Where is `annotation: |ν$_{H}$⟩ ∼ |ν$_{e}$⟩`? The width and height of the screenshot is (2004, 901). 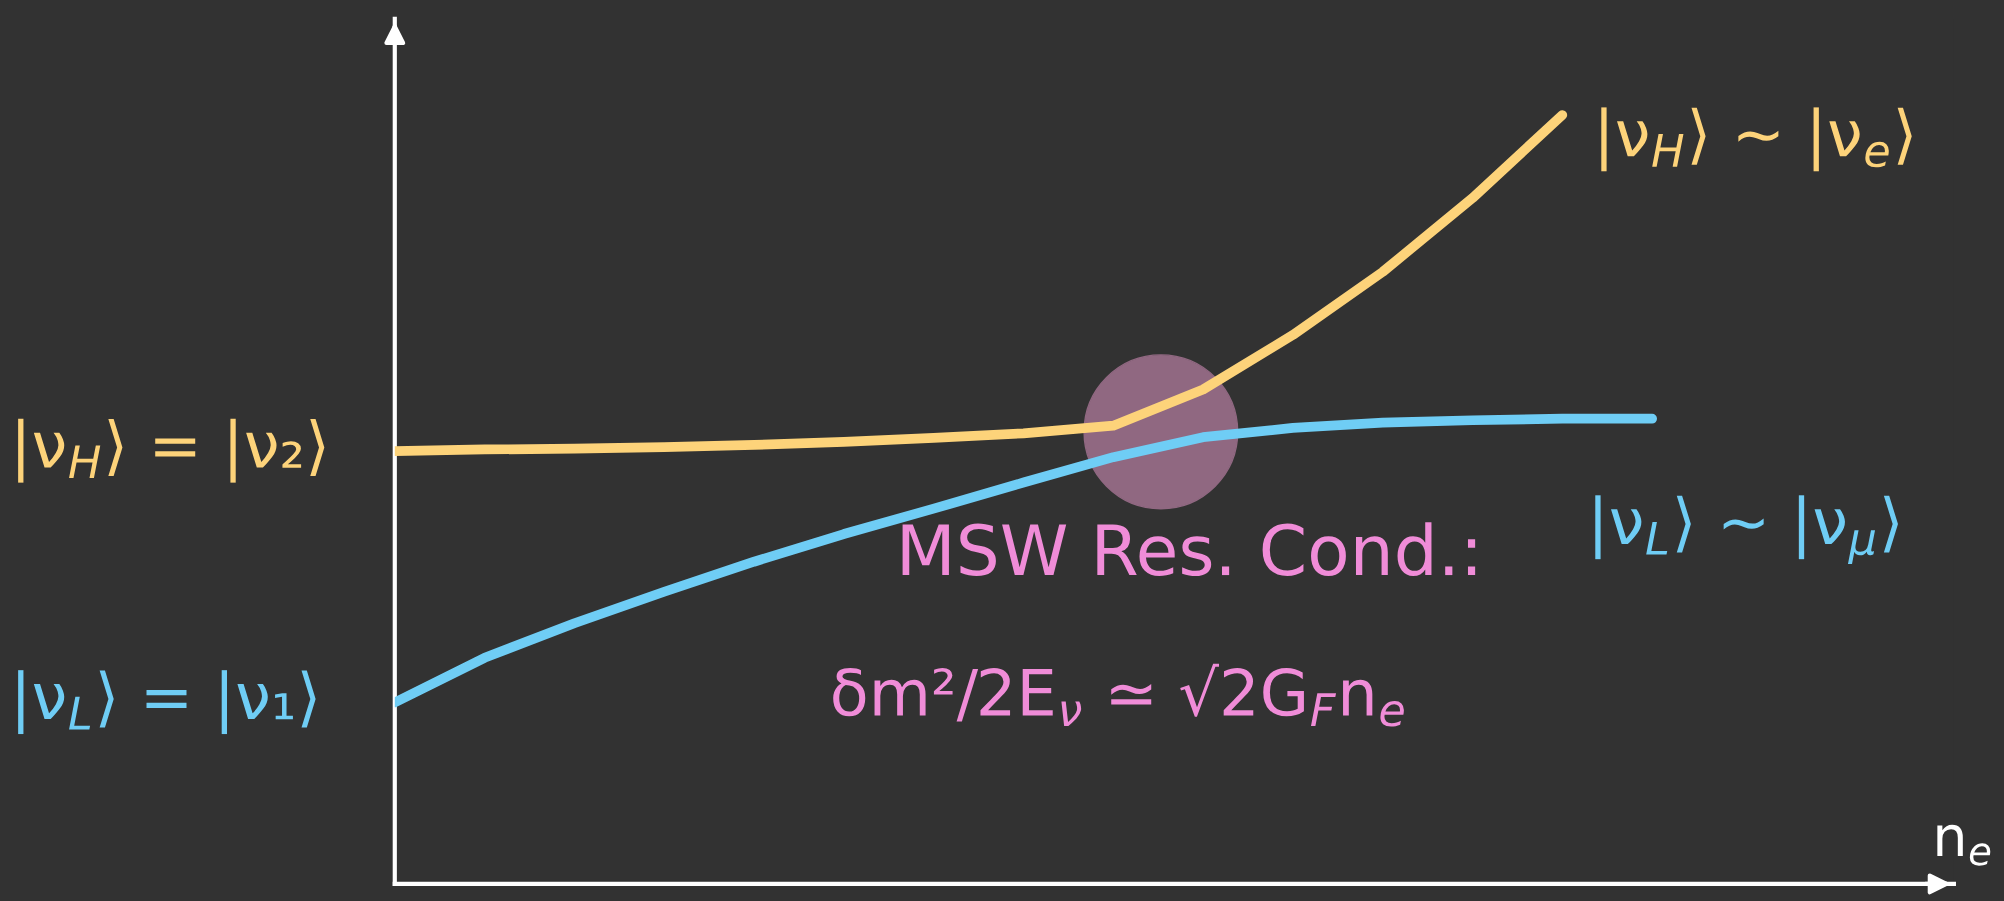
annotation: |ν$_{H}$⟩ ∼ |ν$_{e}$⟩ is located at coordinates (1756, 139).